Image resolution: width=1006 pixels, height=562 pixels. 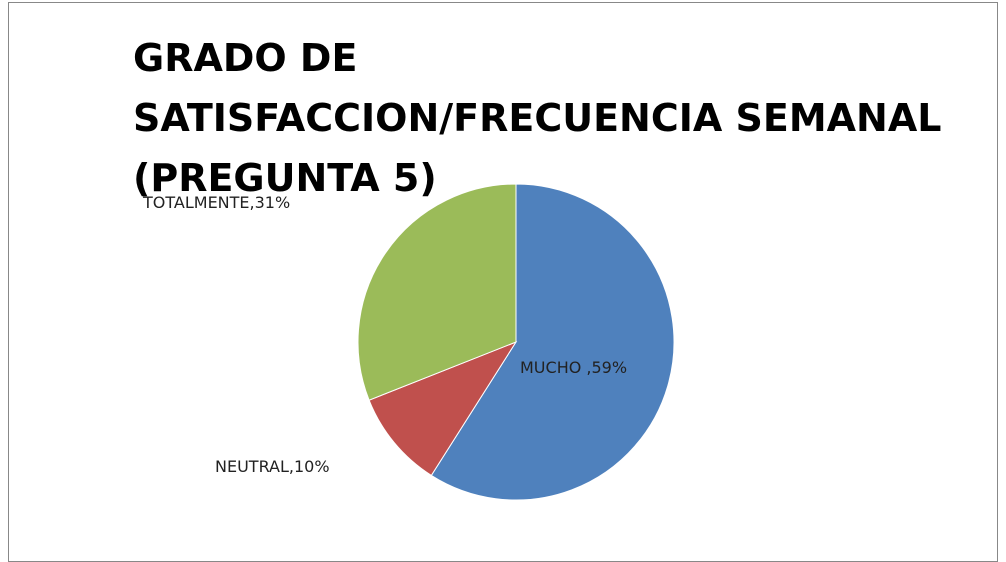 I want to click on data-label: MUCHO ,59%, so click(x=573, y=367).